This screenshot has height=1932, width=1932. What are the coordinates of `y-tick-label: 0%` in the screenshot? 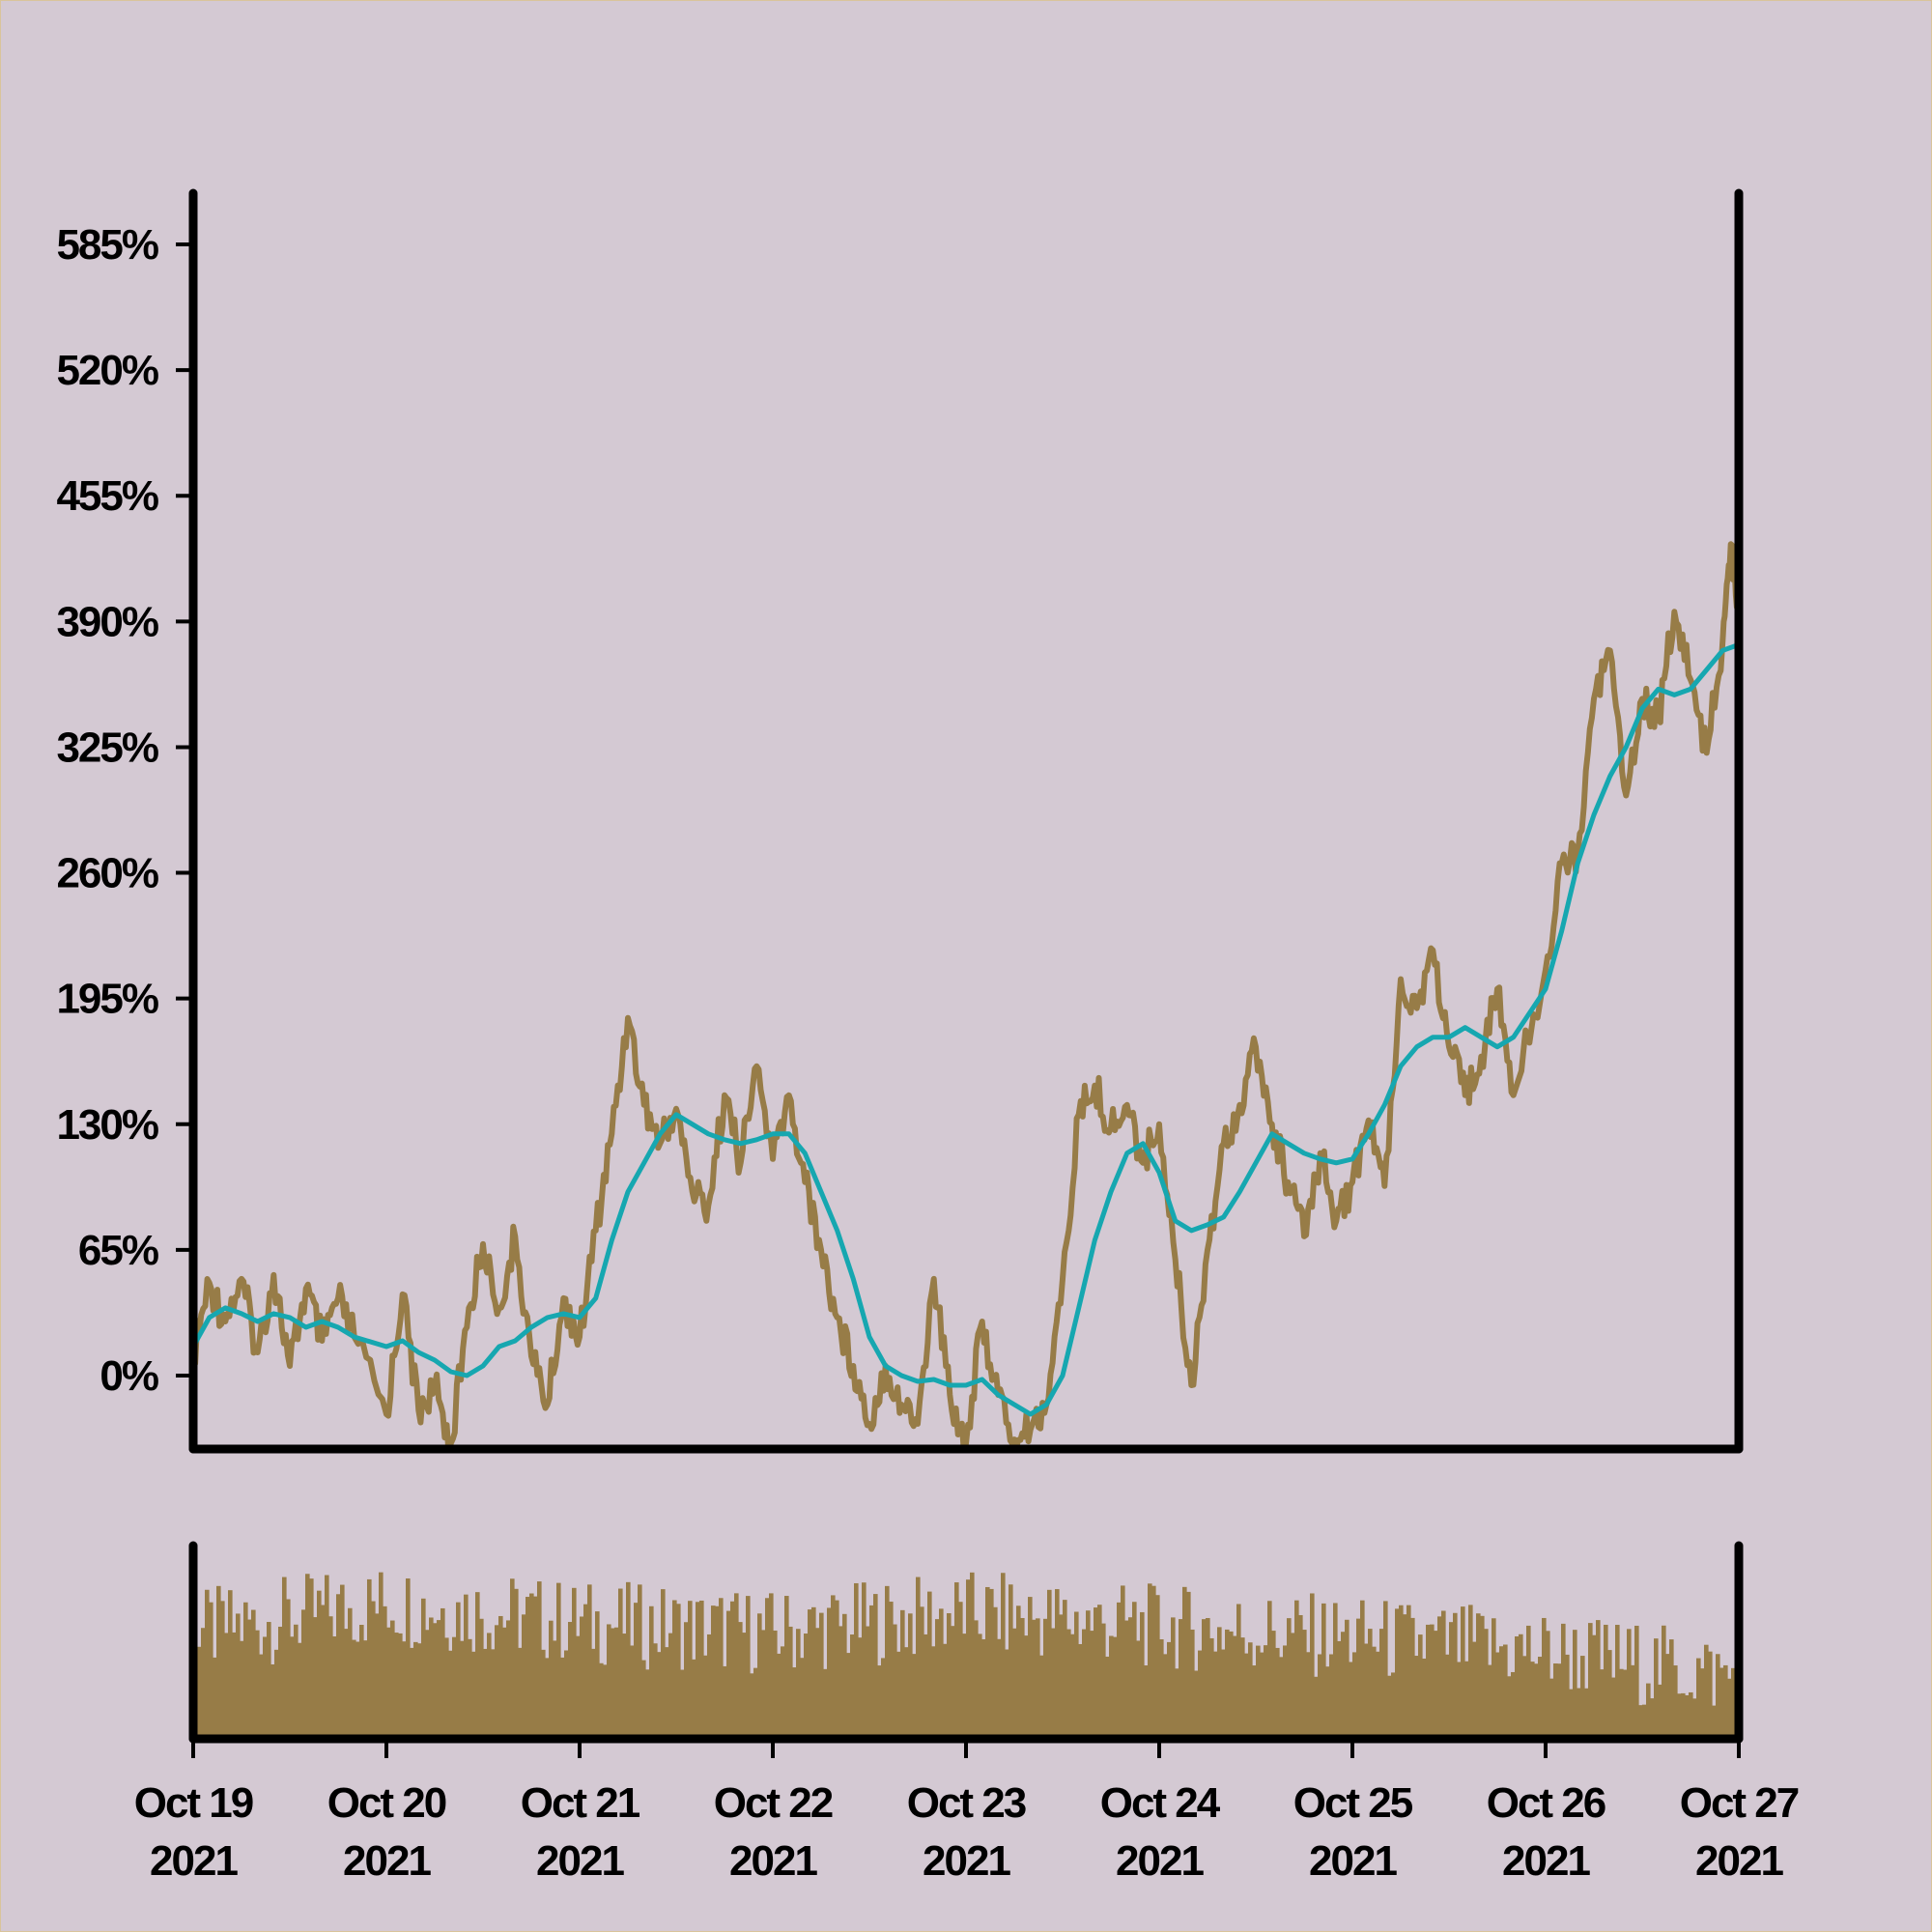 It's located at (128, 1376).